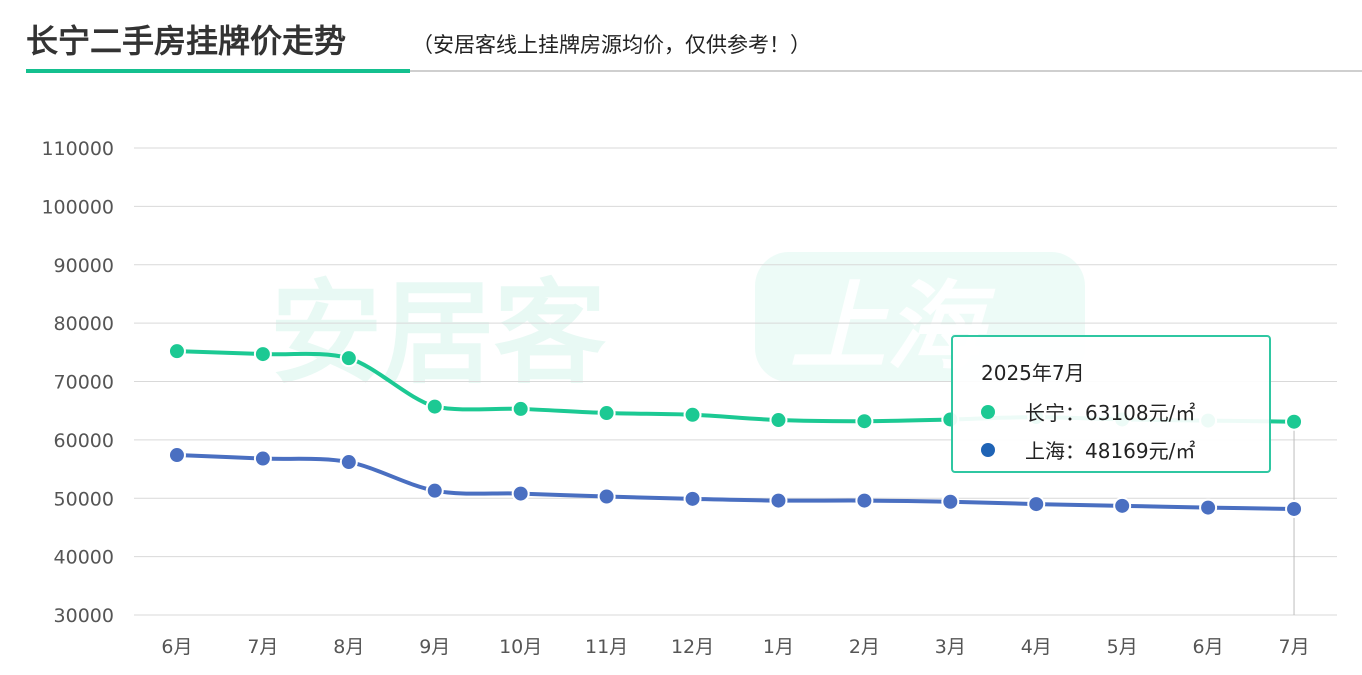 The width and height of the screenshot is (1362, 675). Describe the element at coordinates (77, 207) in the screenshot. I see `y-tick-label: 100000` at that location.